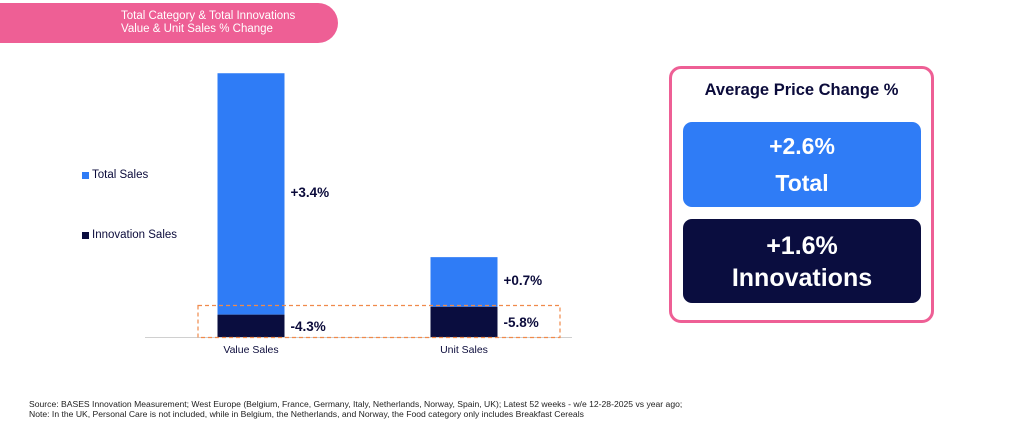 The height and width of the screenshot is (424, 1023). I want to click on total-price-change-box: +2.6% Total, so click(802, 164).